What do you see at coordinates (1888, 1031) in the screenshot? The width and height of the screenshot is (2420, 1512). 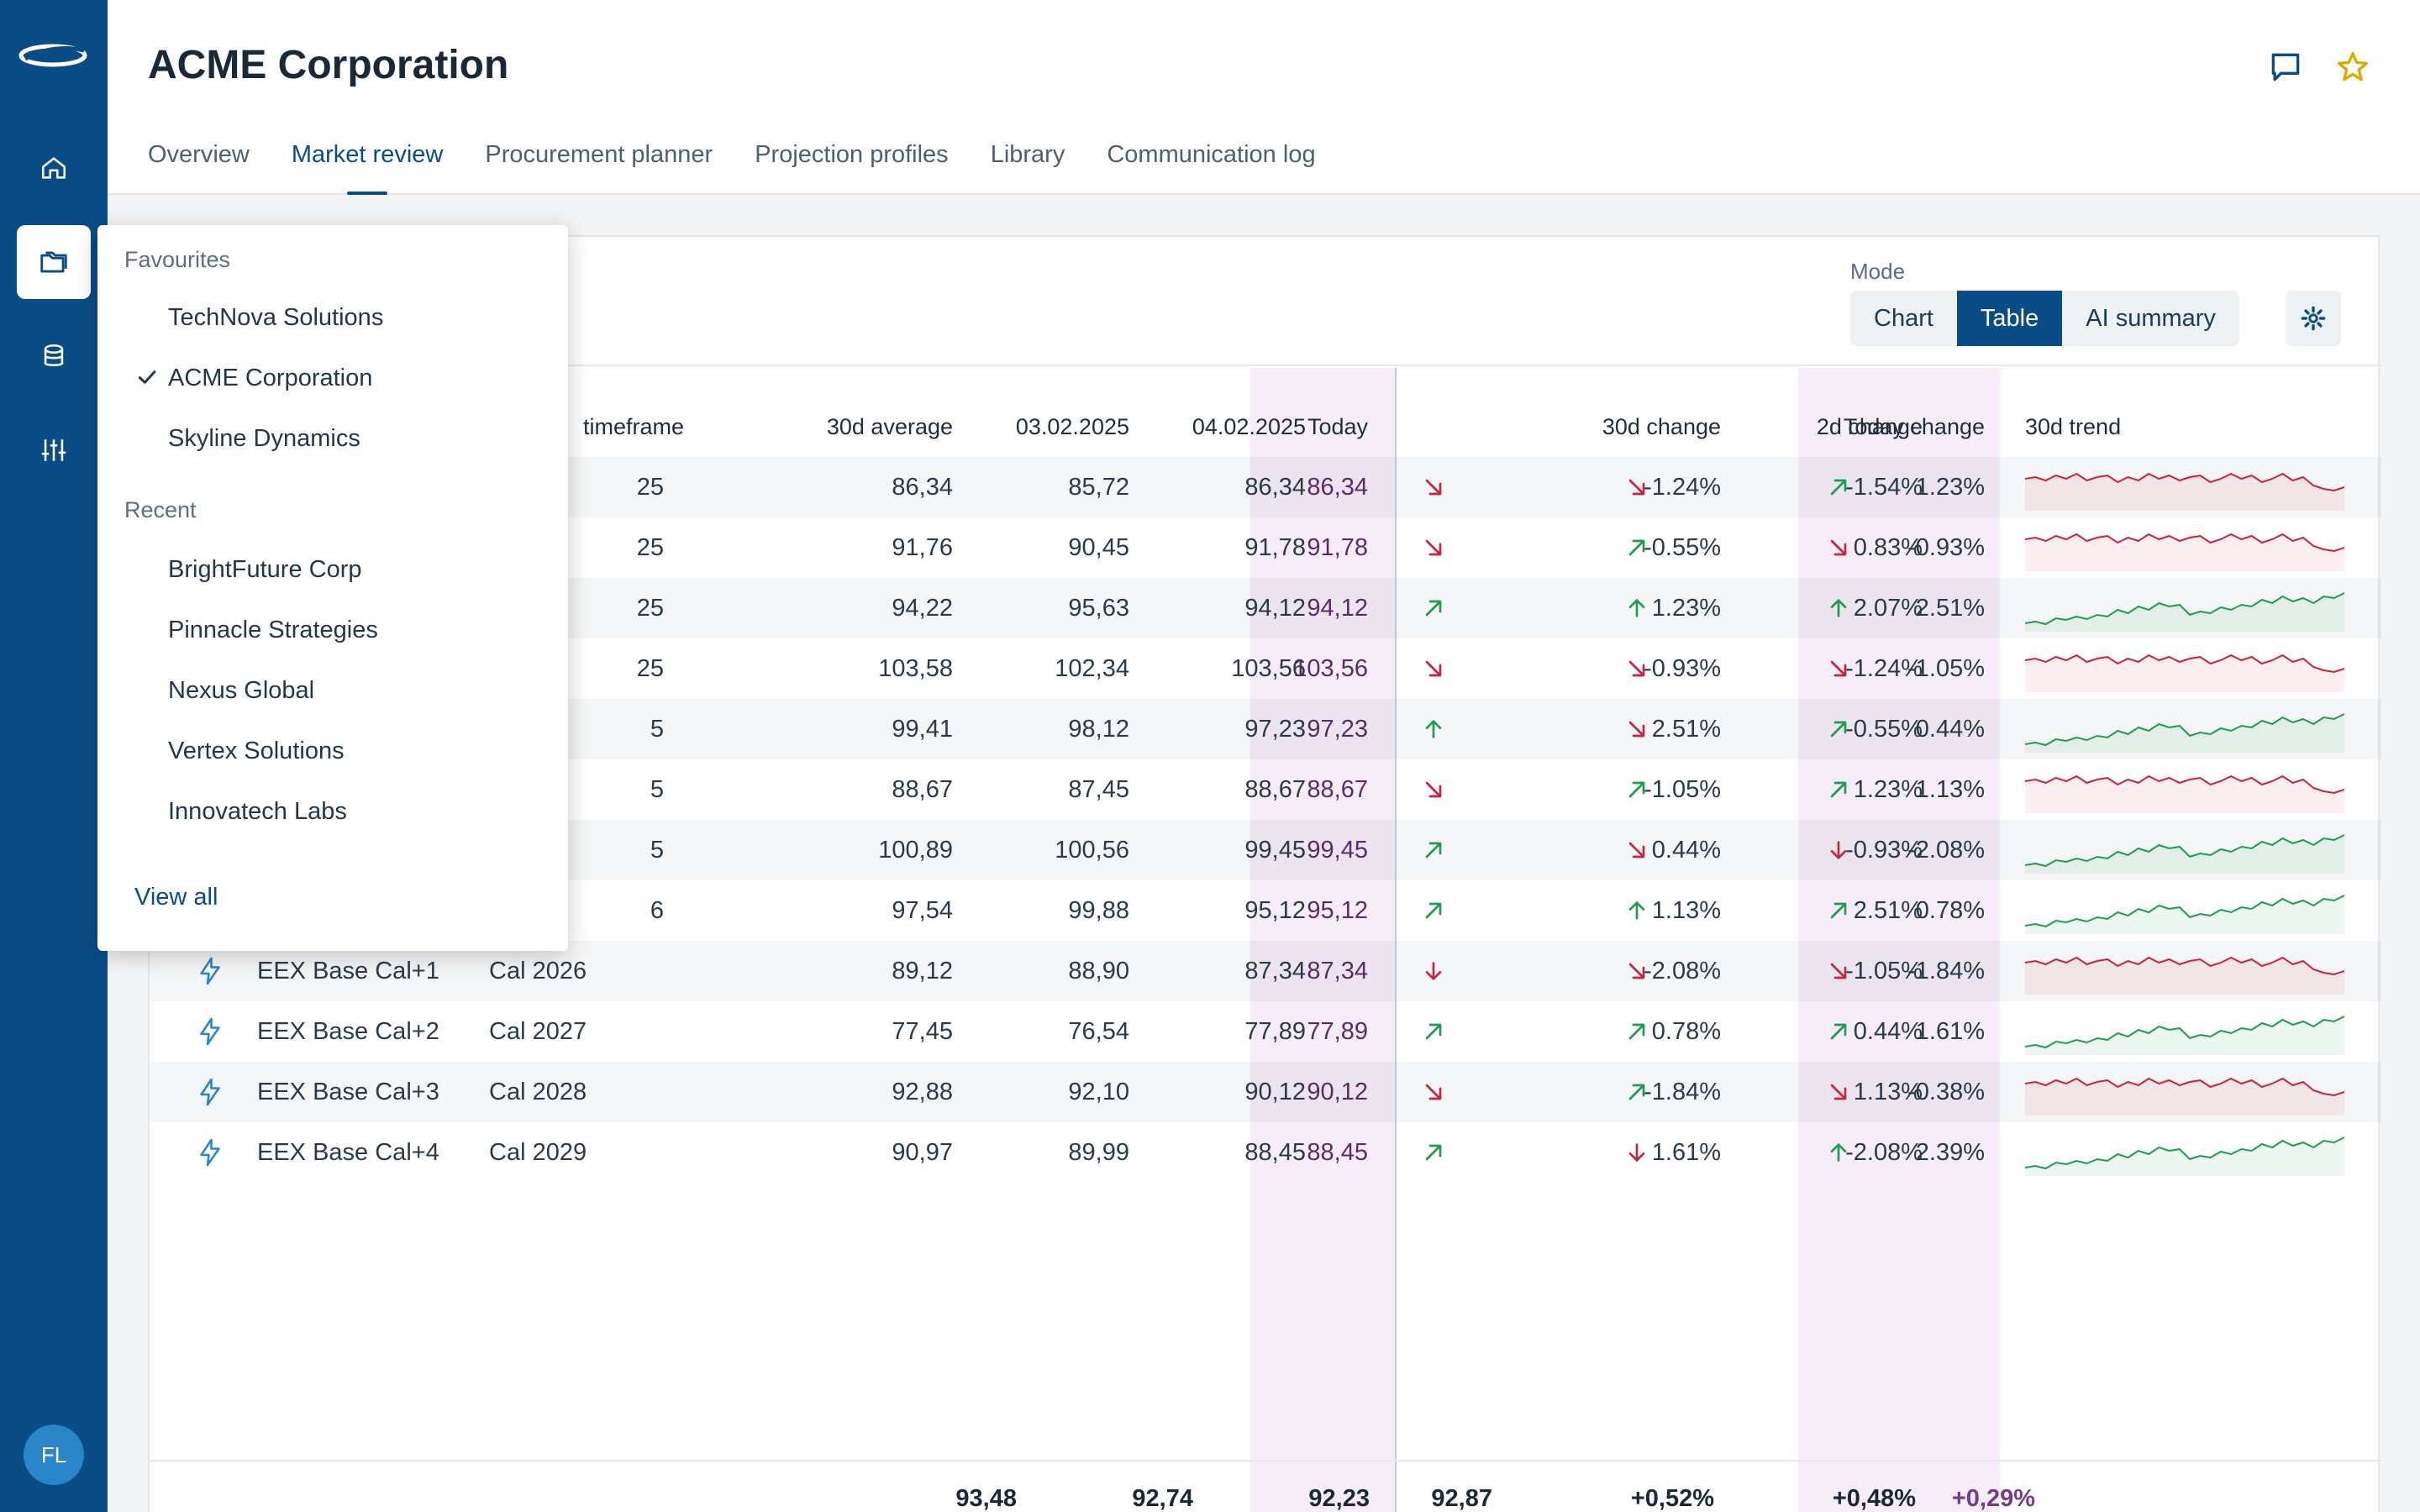 I see `ch2-cell: 0.44%` at bounding box center [1888, 1031].